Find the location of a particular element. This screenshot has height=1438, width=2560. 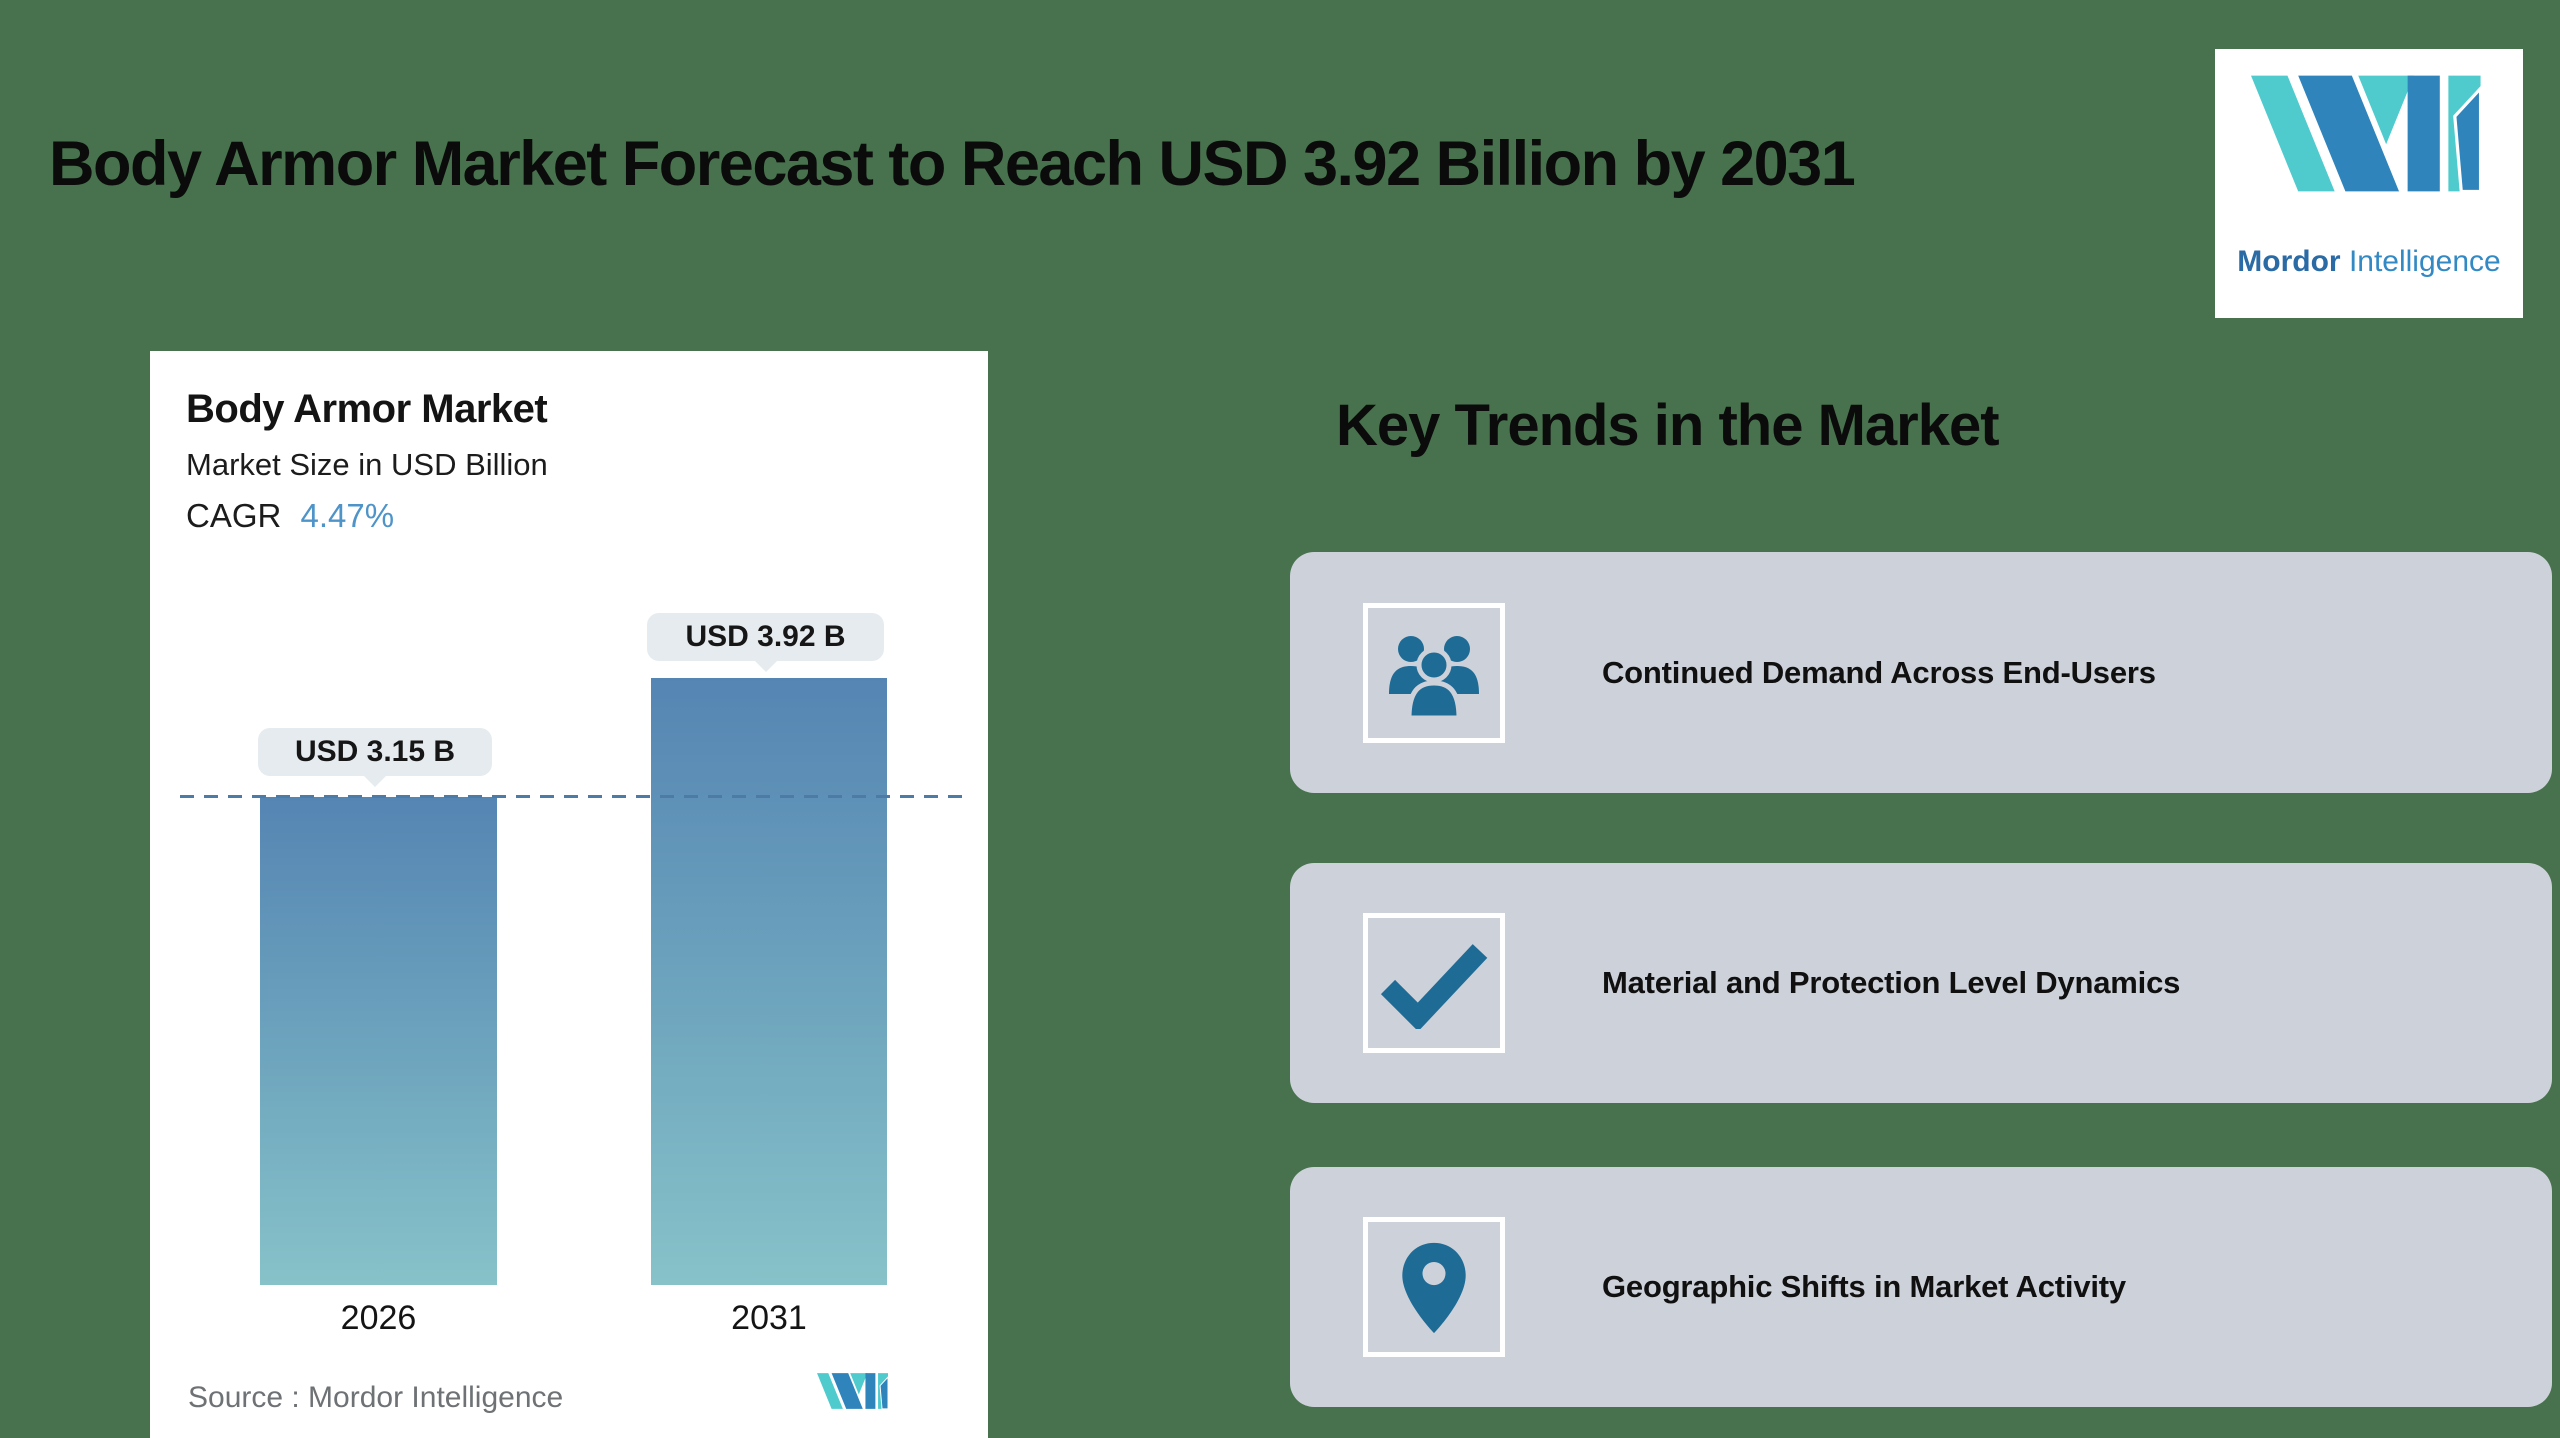

cagr-label: CAGR is located at coordinates (234, 515).